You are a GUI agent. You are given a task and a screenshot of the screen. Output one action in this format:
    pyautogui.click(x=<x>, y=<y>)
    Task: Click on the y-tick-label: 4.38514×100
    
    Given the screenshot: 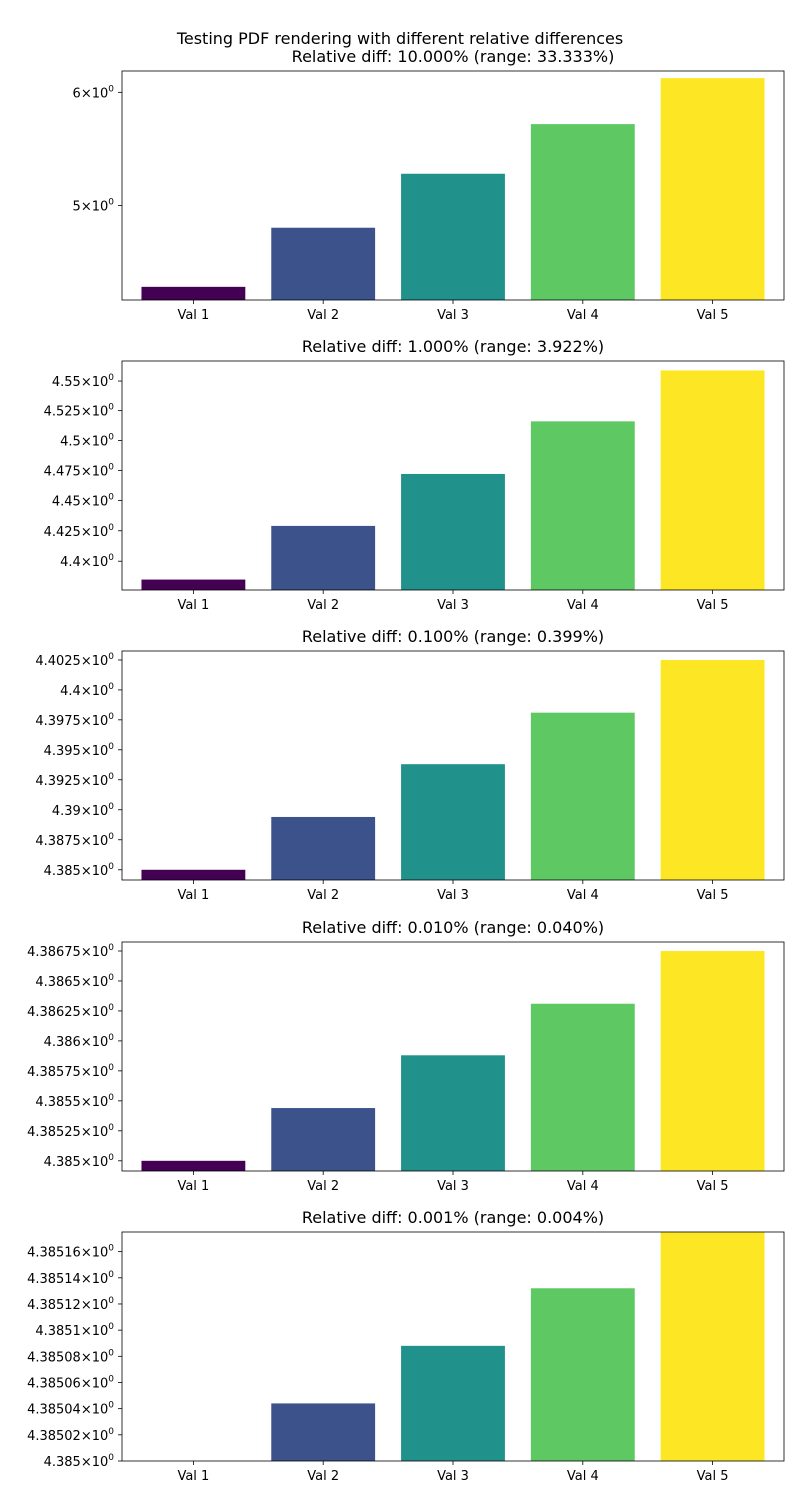 What is the action you would take?
    pyautogui.click(x=70, y=1278)
    